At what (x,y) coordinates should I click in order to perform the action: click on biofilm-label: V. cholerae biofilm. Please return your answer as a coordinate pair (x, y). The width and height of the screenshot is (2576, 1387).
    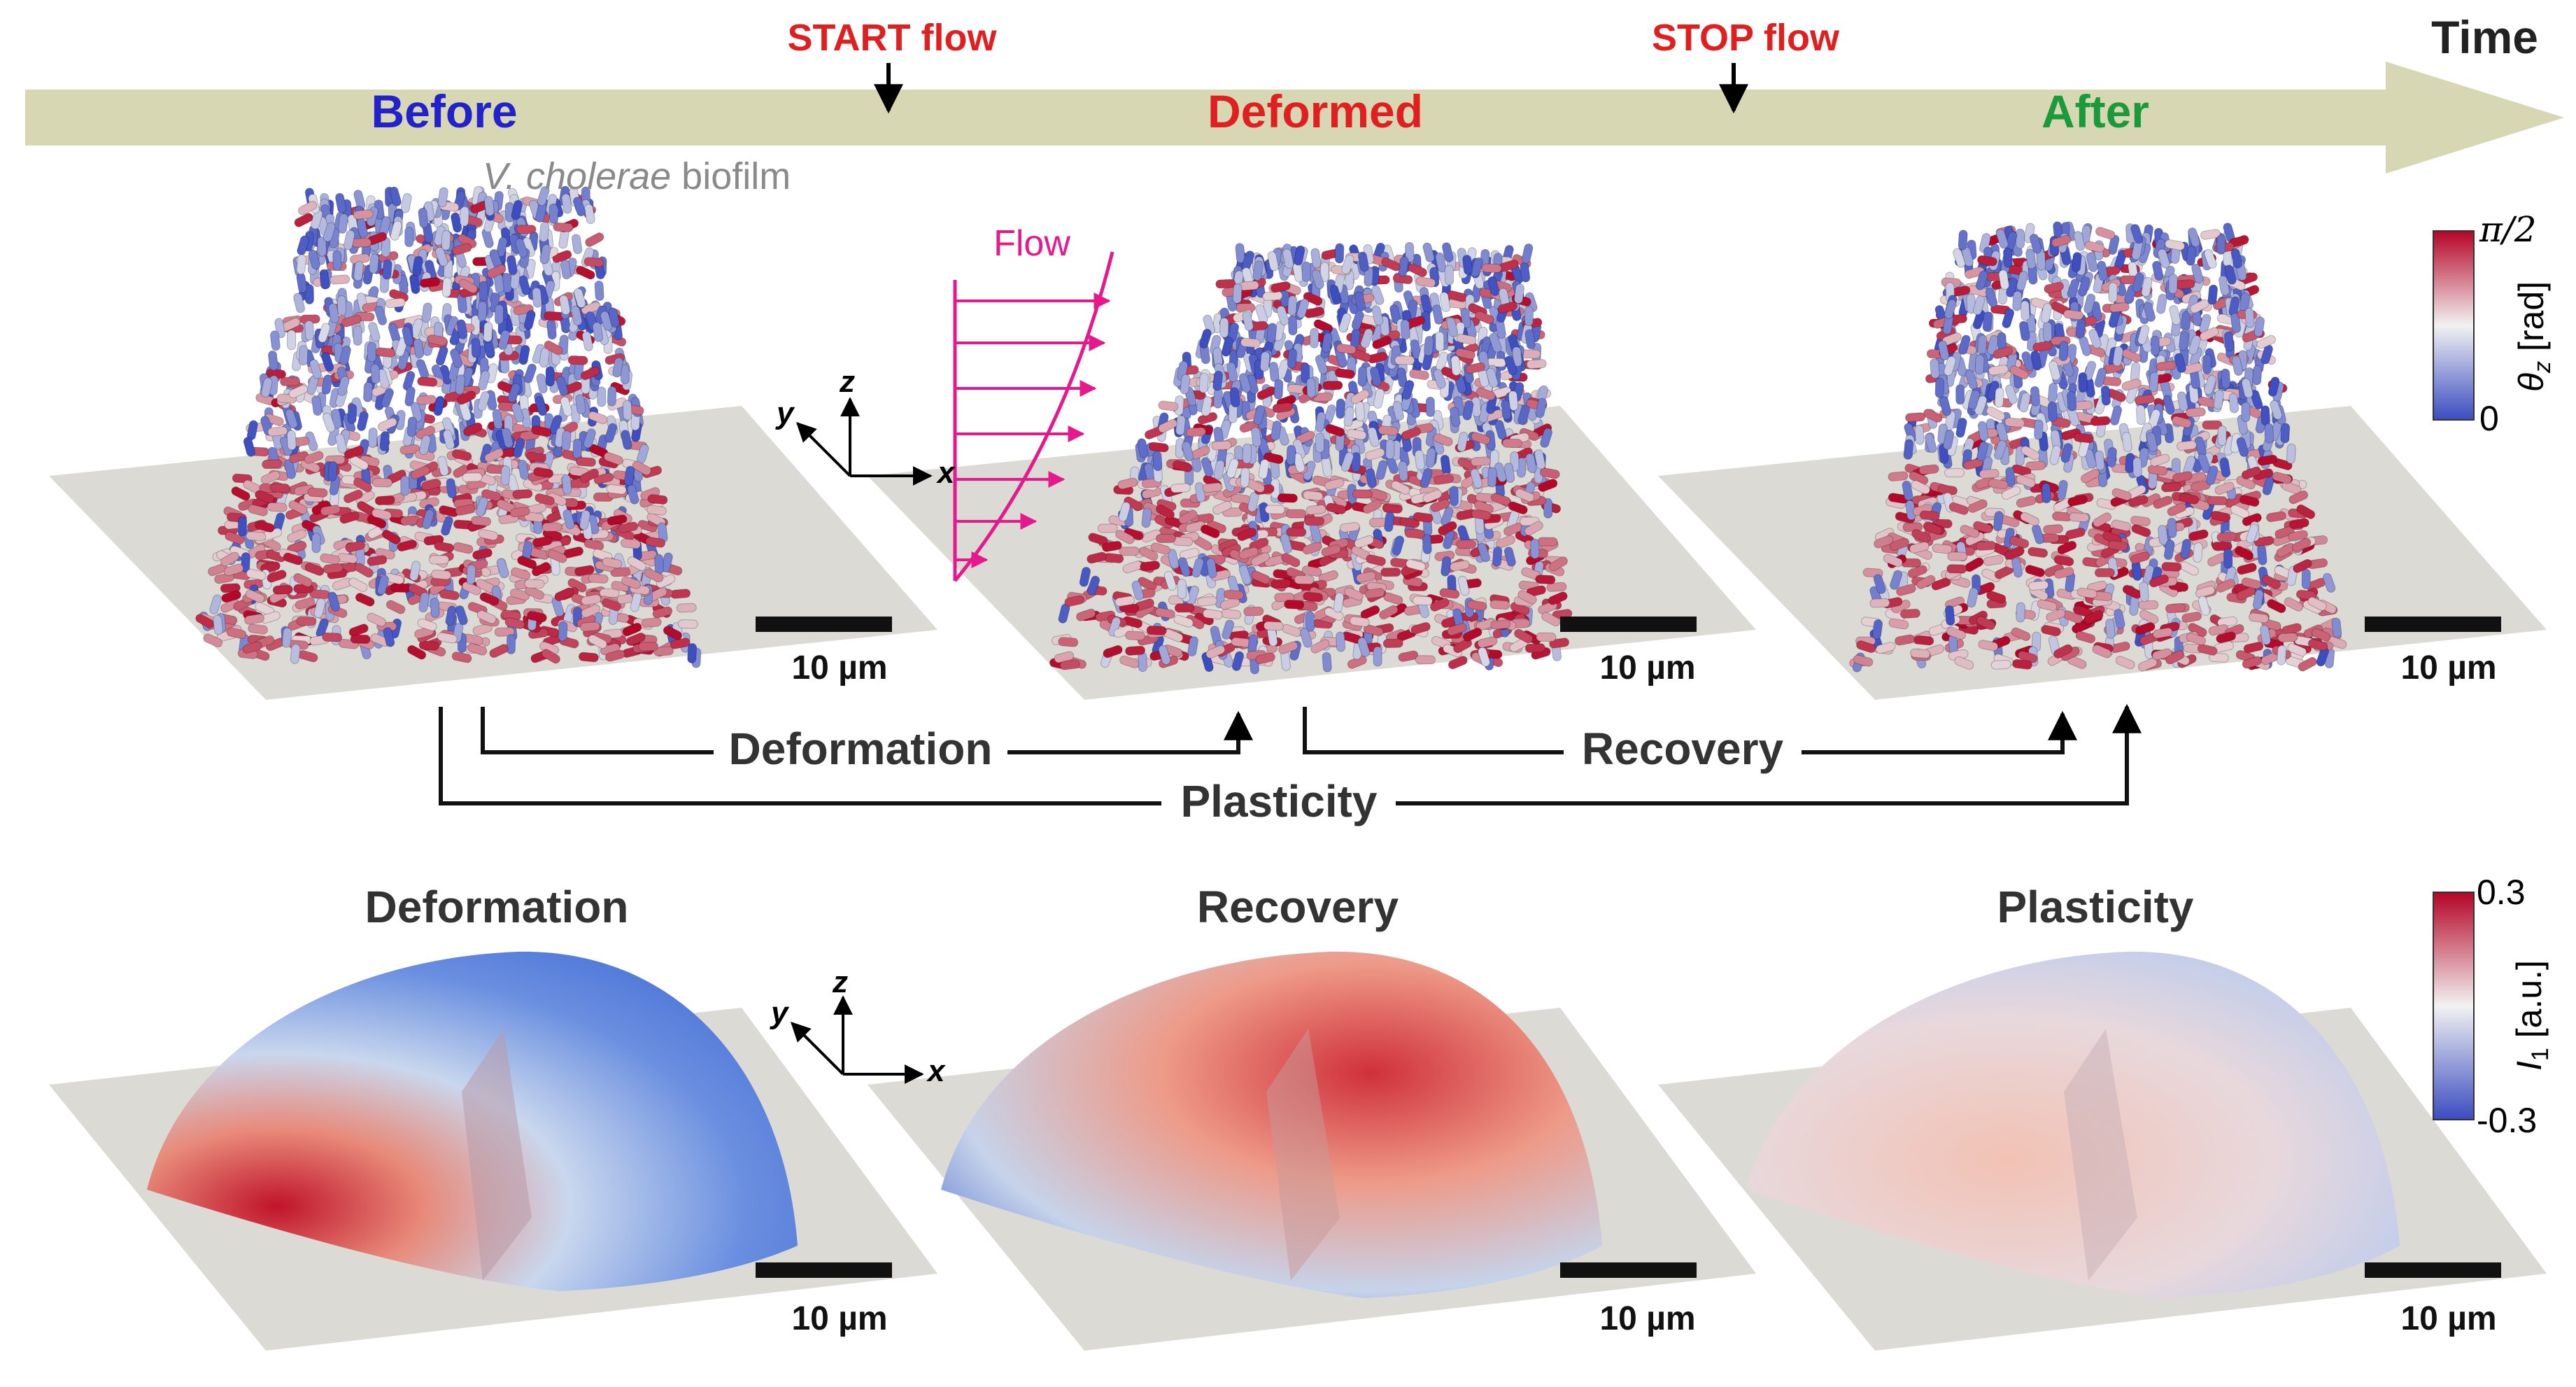
    Looking at the image, I should click on (637, 176).